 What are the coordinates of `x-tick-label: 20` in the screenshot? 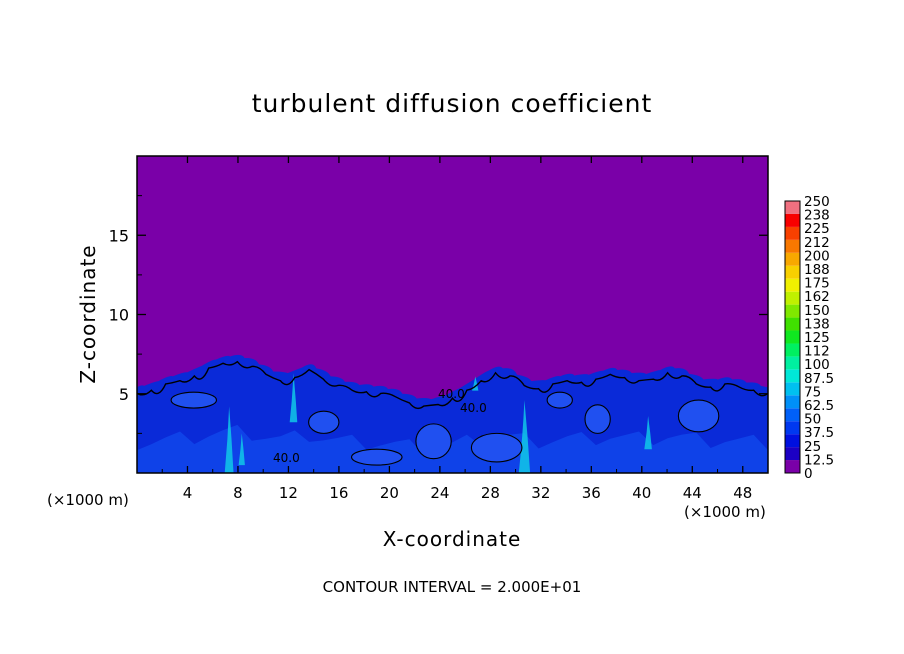 It's located at (389, 493).